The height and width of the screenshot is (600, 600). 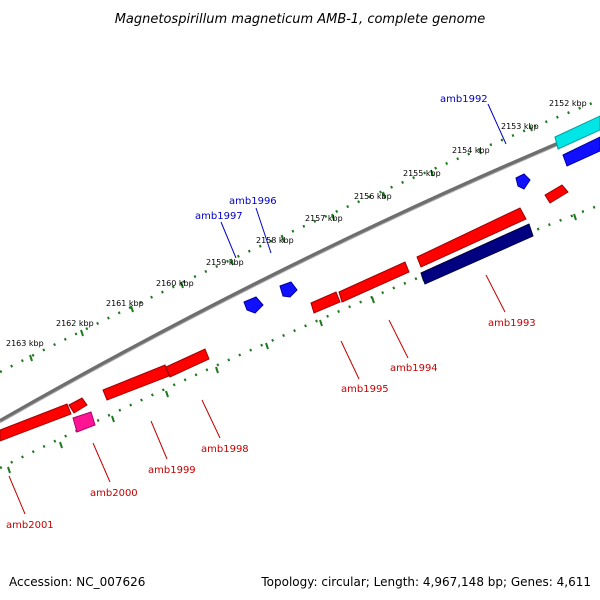 What do you see at coordinates (414, 368) in the screenshot?
I see `label-amb1994: amb1994` at bounding box center [414, 368].